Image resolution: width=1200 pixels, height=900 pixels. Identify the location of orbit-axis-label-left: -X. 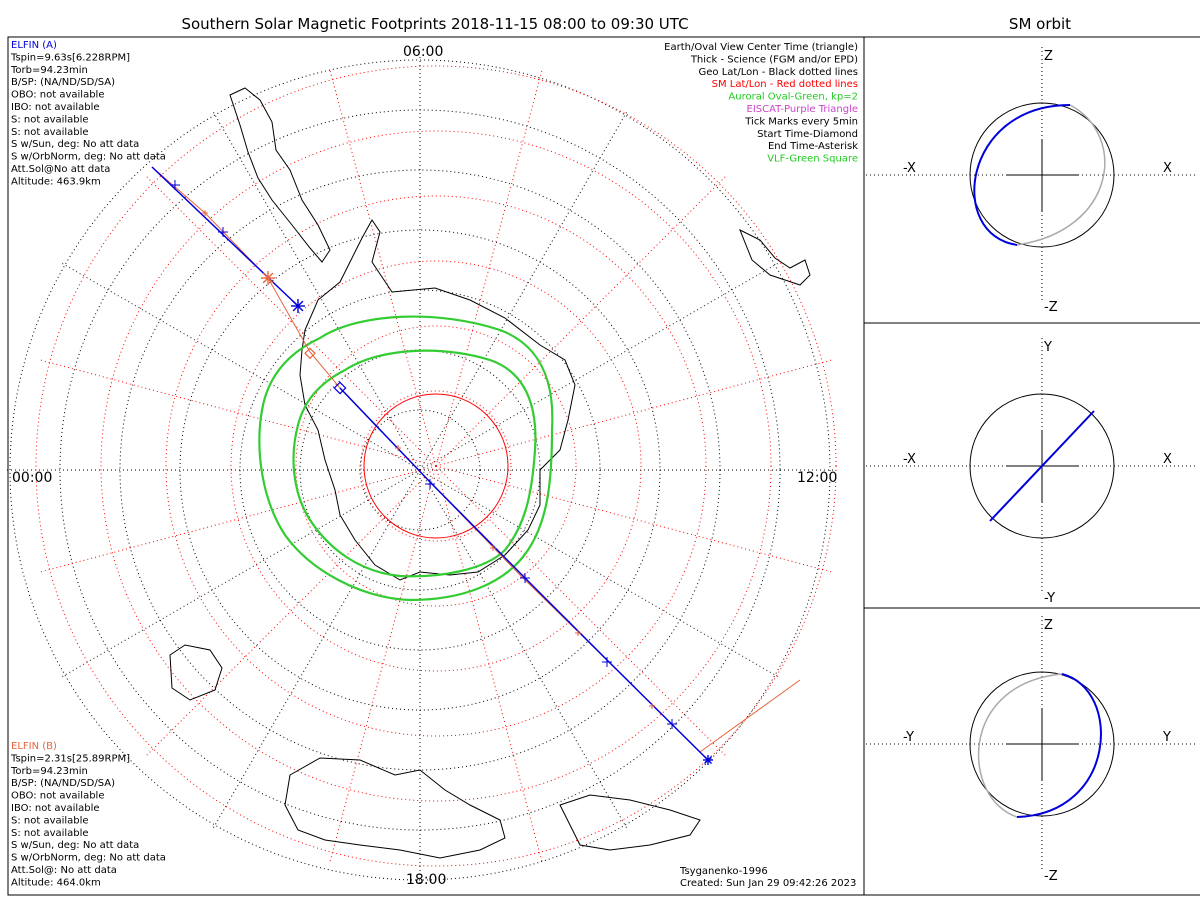
(909, 459).